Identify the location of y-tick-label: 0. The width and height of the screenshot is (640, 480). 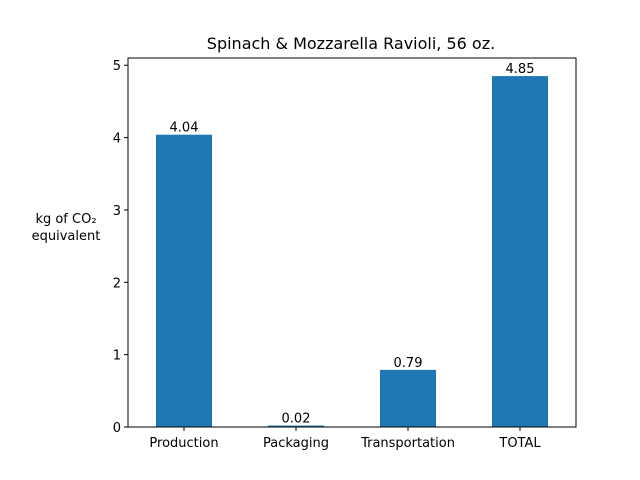
(117, 428).